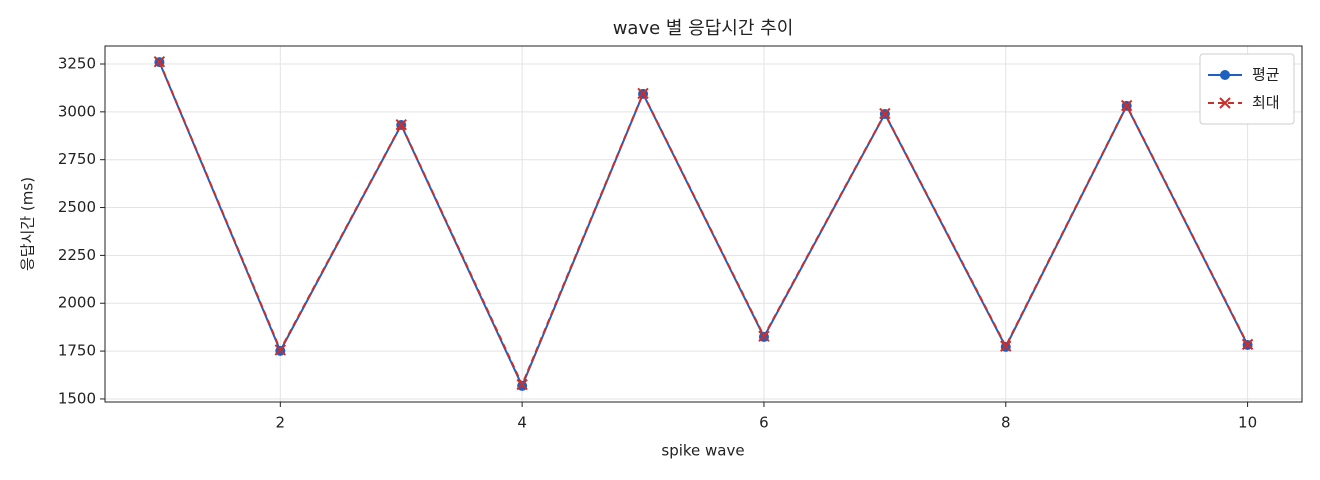 The image size is (1320, 480). What do you see at coordinates (77, 63) in the screenshot?
I see `y-tick-label: 3250` at bounding box center [77, 63].